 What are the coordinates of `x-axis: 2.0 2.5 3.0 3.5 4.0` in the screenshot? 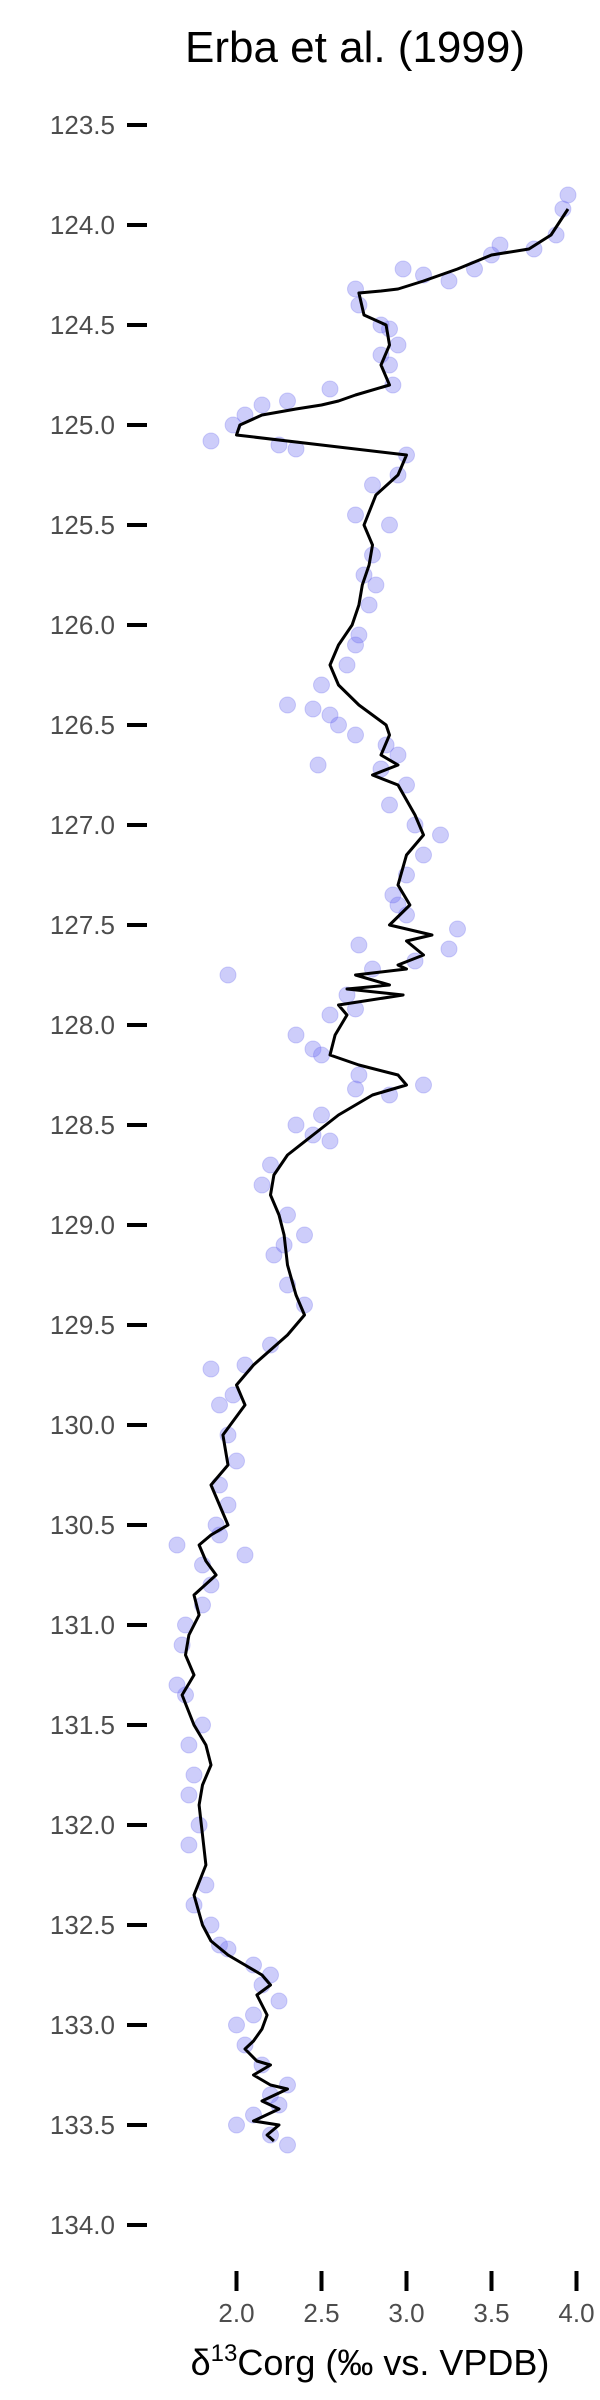 It's located at (406, 2299).